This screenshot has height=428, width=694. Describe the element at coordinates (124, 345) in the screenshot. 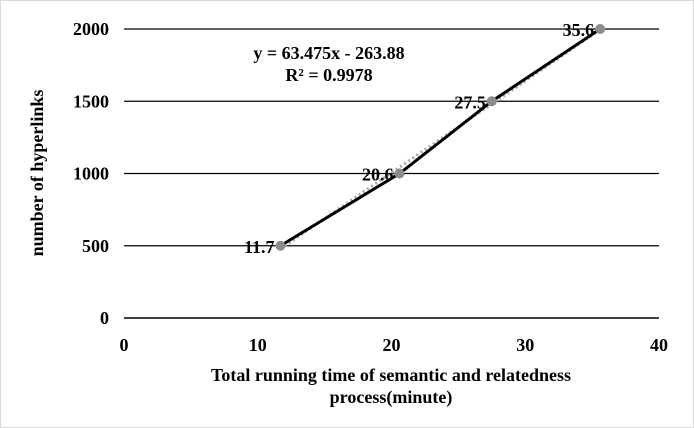

I see `x-tick-label: 0` at that location.